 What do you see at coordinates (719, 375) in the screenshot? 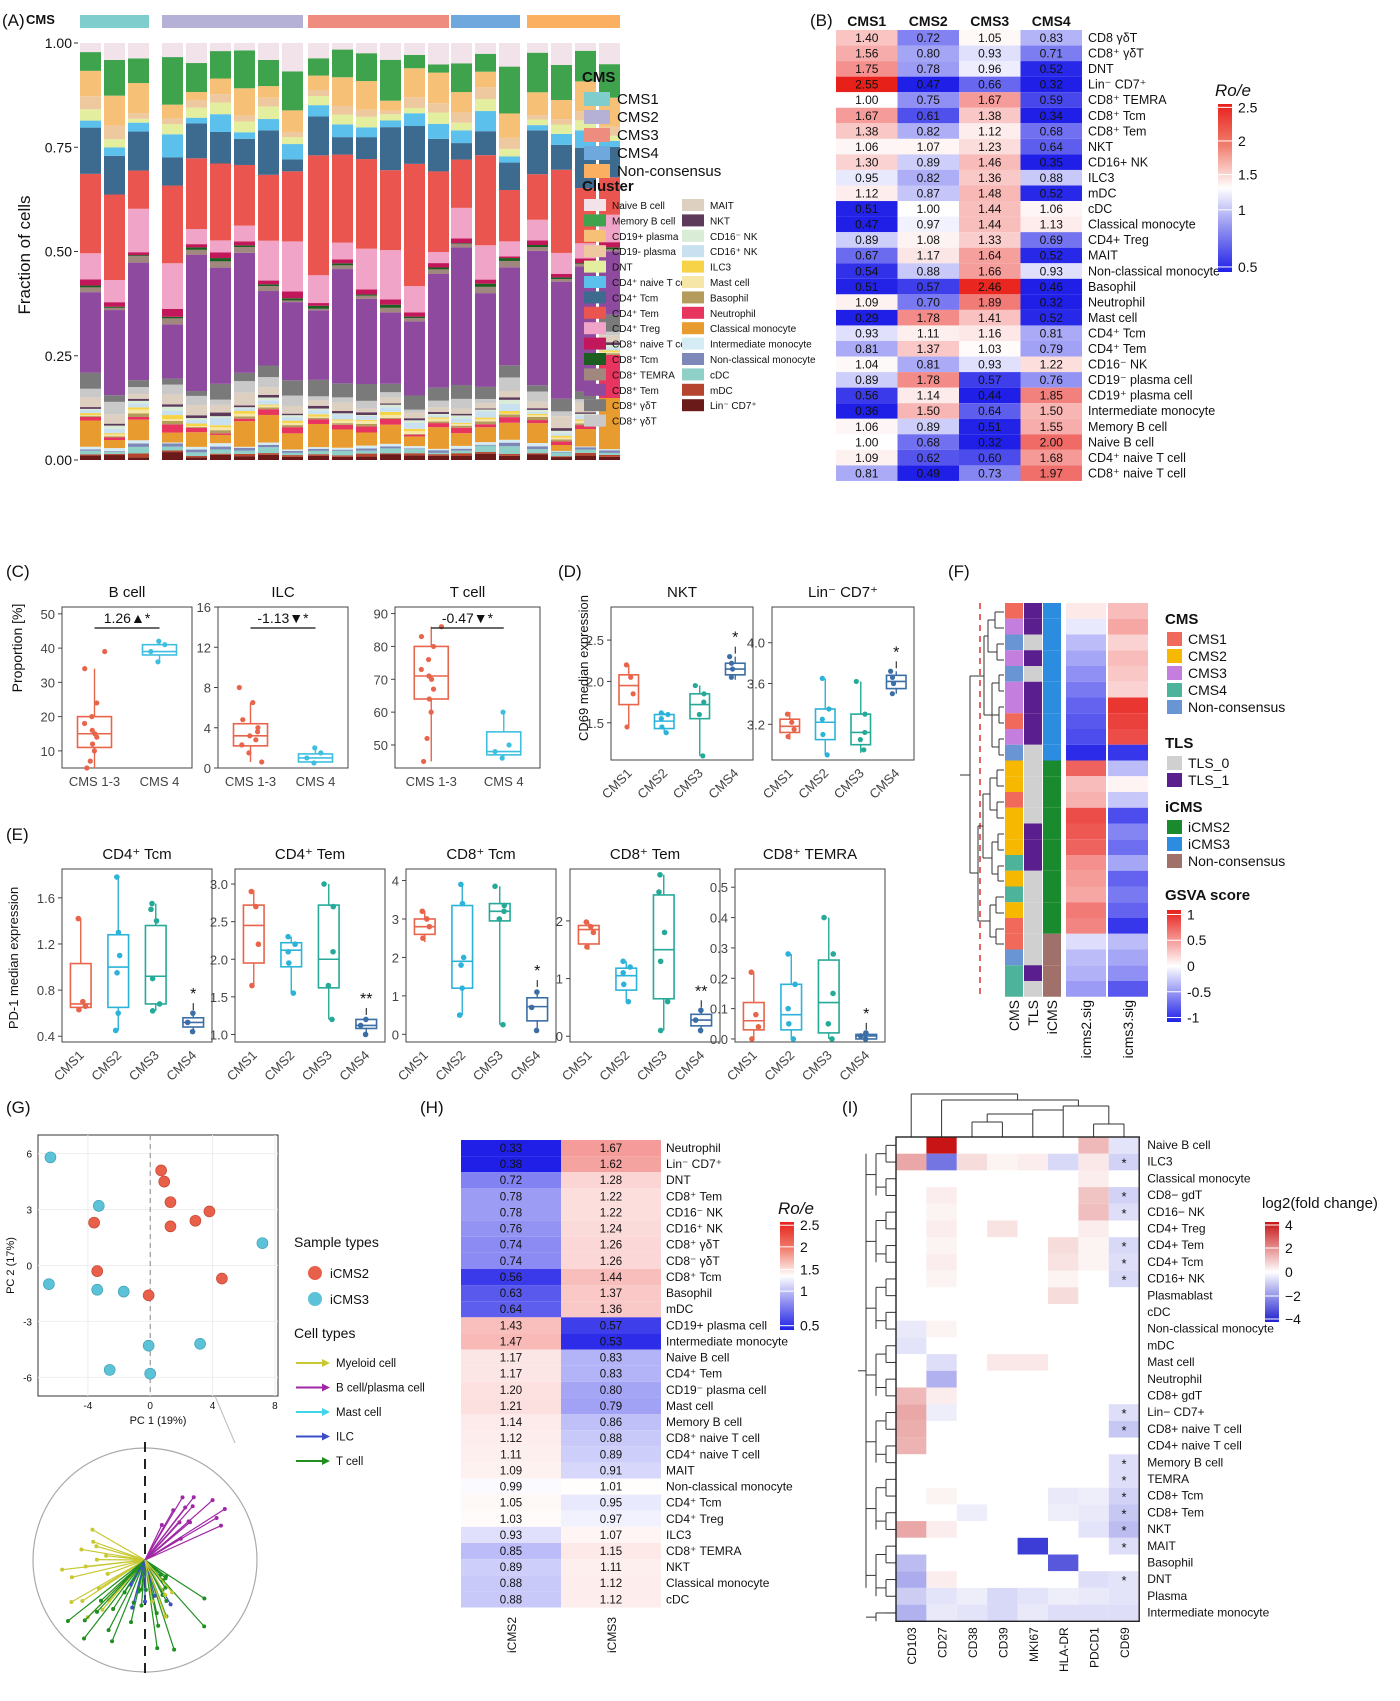
I see `legend-item: cDC` at bounding box center [719, 375].